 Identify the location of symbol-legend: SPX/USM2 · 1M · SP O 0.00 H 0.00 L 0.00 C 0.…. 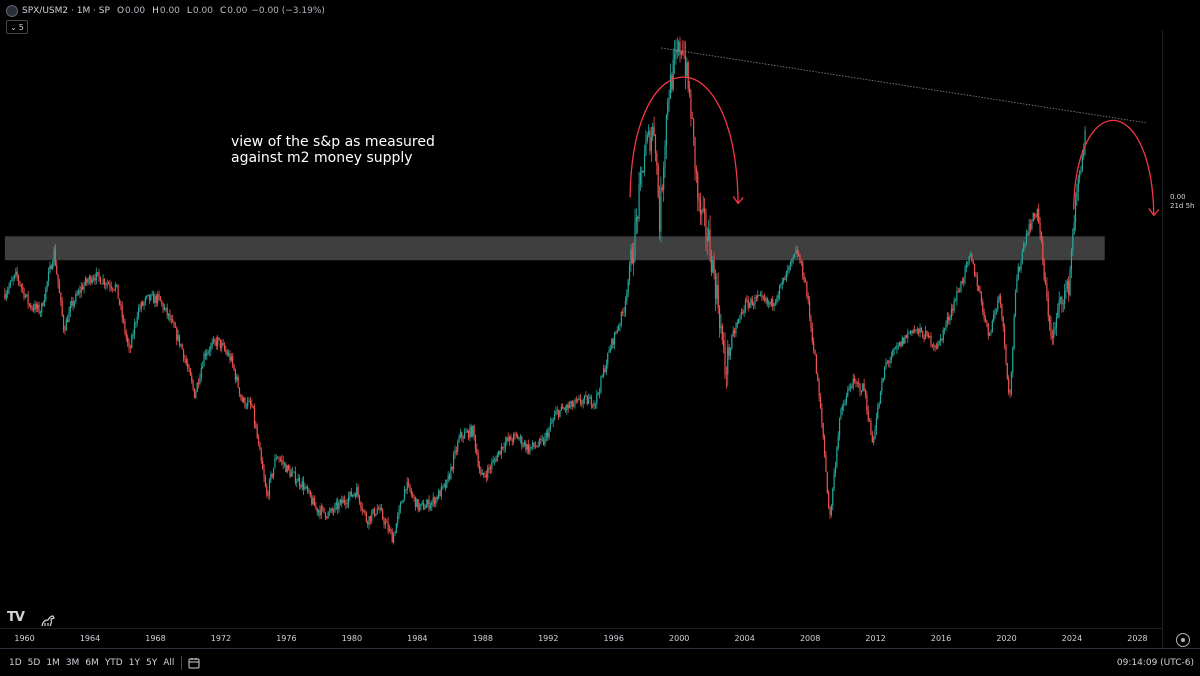
(165, 11).